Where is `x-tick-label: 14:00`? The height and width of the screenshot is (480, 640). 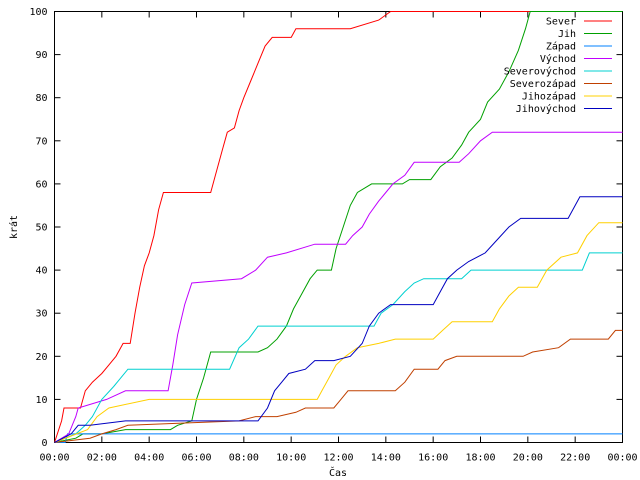
x-tick-label: 14:00 is located at coordinates (386, 458).